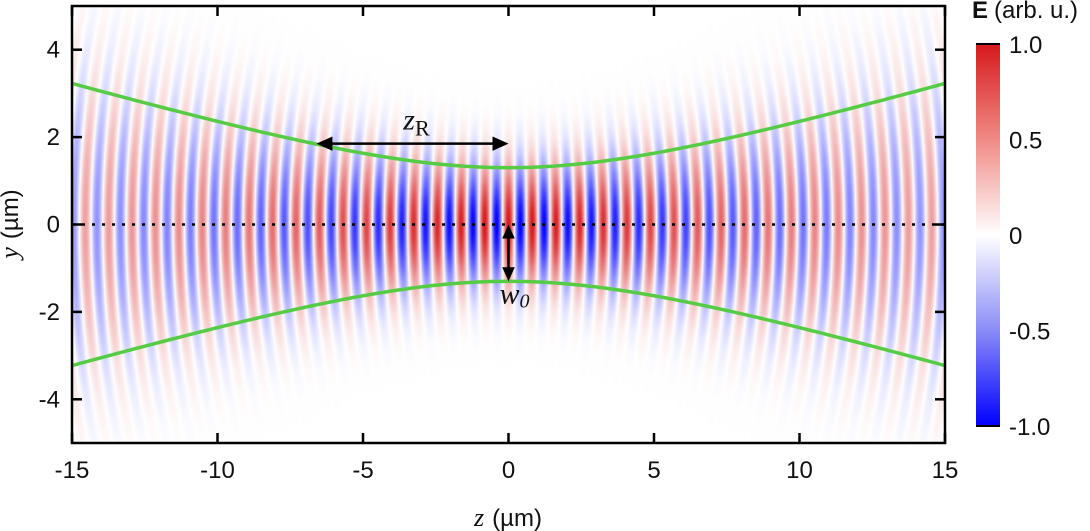  I want to click on x-tick-label: 0, so click(508, 470).